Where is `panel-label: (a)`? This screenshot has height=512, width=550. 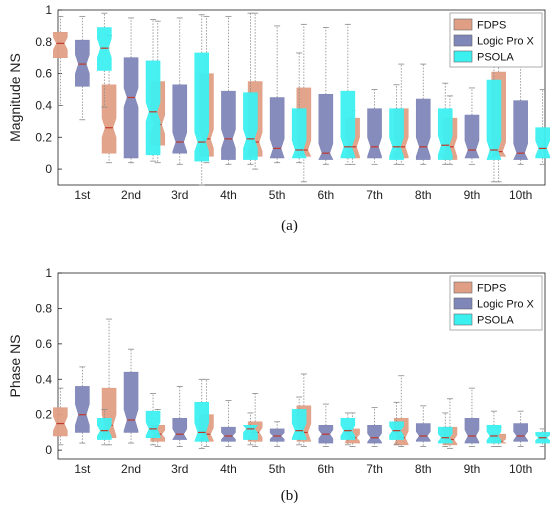
panel-label: (a) is located at coordinates (289, 226).